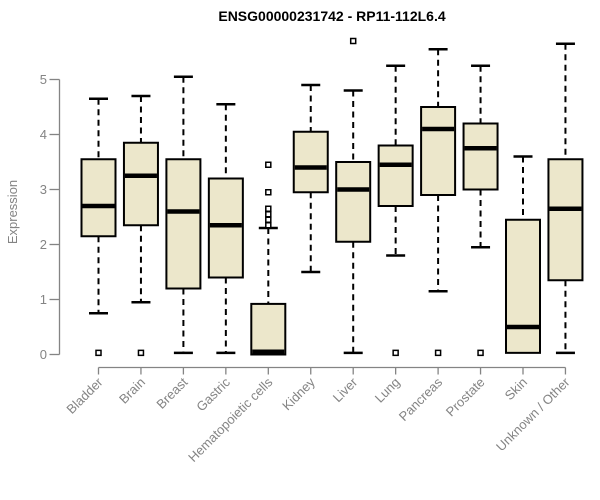 The width and height of the screenshot is (600, 500). Describe the element at coordinates (345, 389) in the screenshot. I see `x-tick-label-liver: Liver` at that location.